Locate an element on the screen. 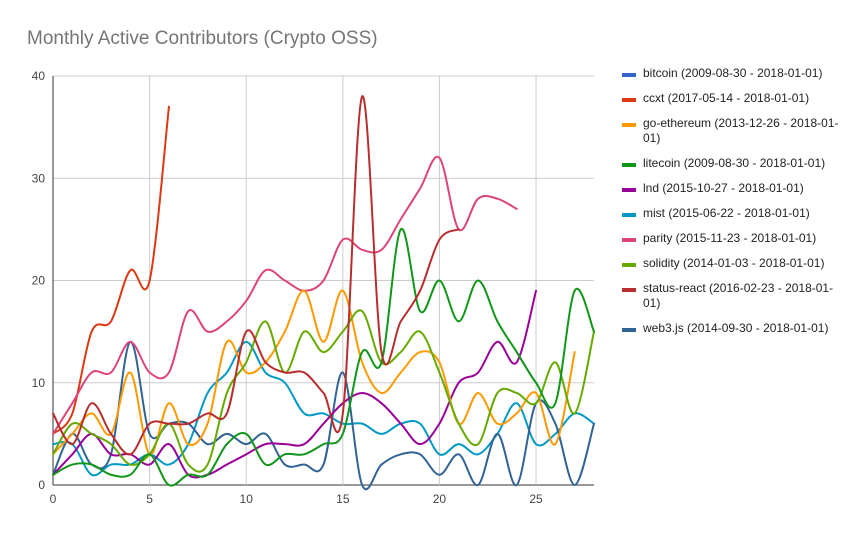 The height and width of the screenshot is (533, 863). legend-label: web3.js (2014-09-30 - 2018-01-01) is located at coordinates (736, 328).